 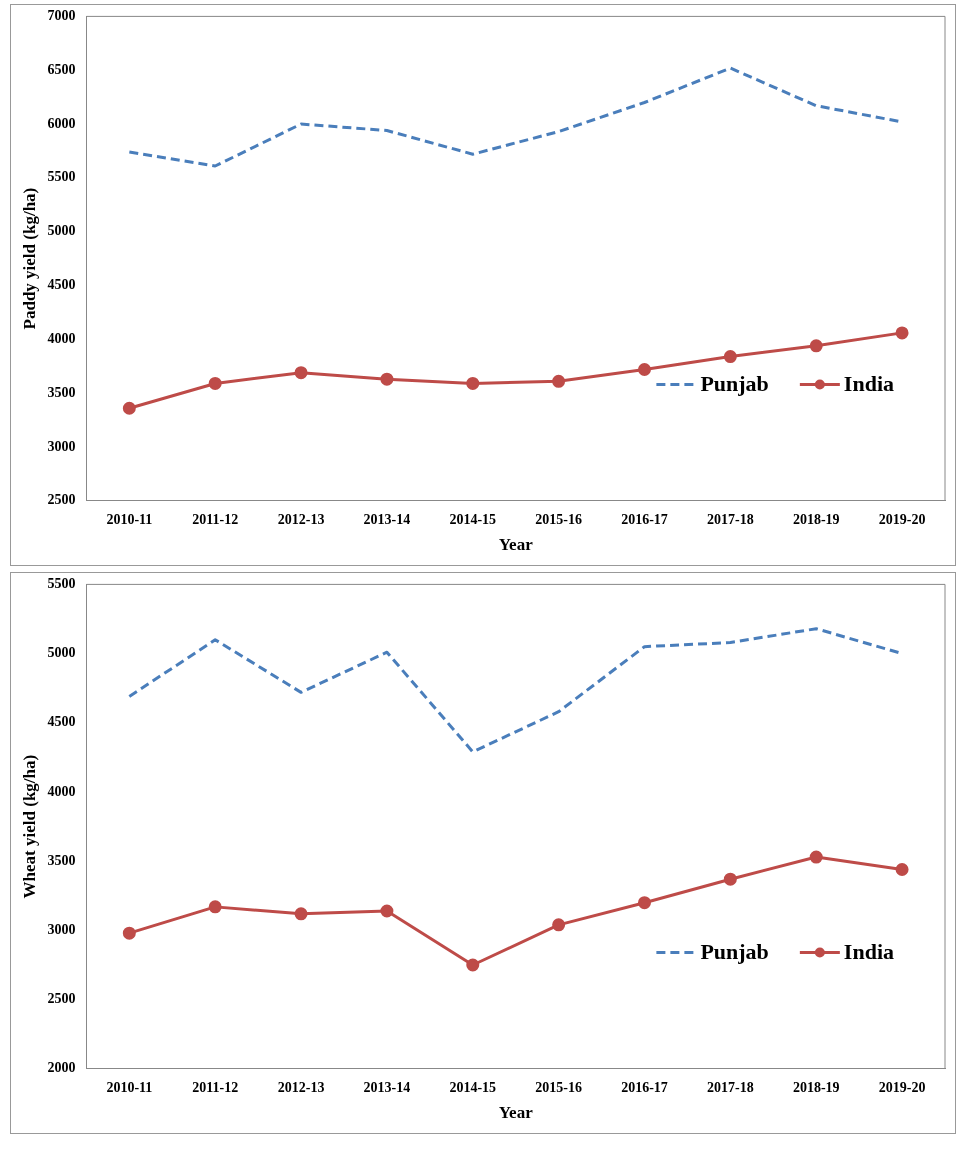 I want to click on y-tick-label: 7000, so click(x=61, y=16).